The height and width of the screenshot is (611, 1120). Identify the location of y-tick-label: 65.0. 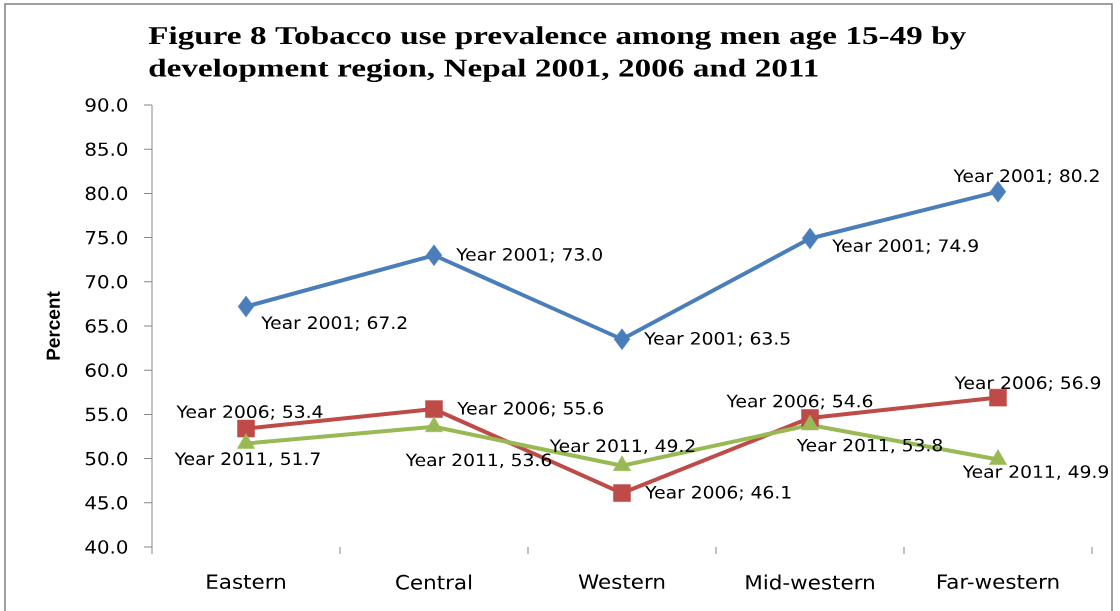
(106, 326).